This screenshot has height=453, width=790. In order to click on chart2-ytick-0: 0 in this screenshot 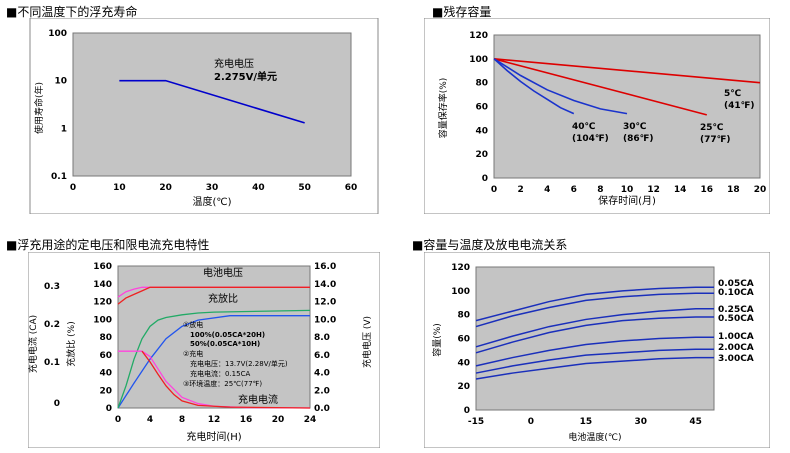, I will do `click(485, 179)`.